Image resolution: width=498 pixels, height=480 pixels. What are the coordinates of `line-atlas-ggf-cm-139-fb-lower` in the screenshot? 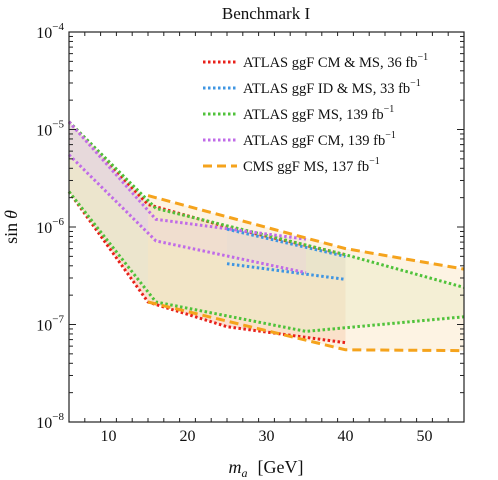 It's located at (187, 214).